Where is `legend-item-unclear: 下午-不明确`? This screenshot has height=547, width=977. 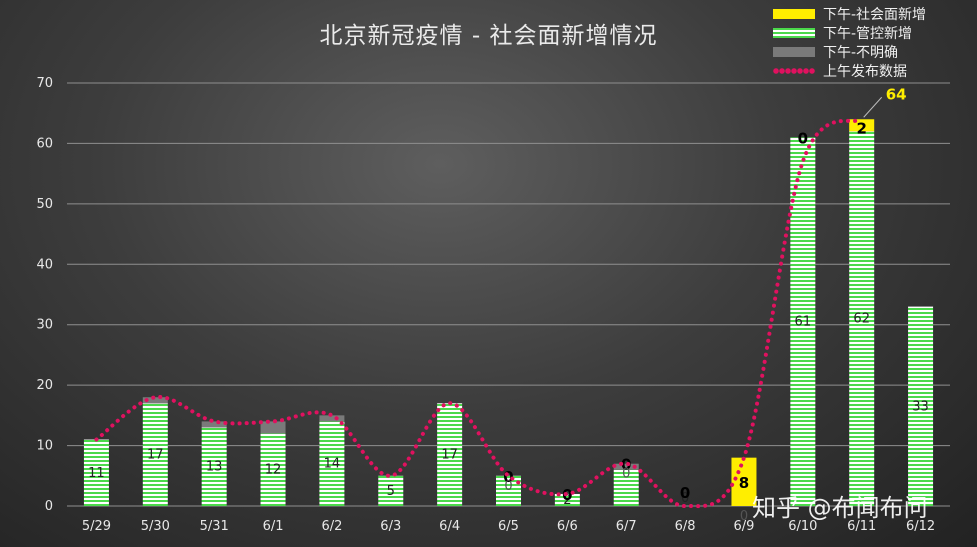 legend-item-unclear: 下午-不明确 is located at coordinates (849, 51).